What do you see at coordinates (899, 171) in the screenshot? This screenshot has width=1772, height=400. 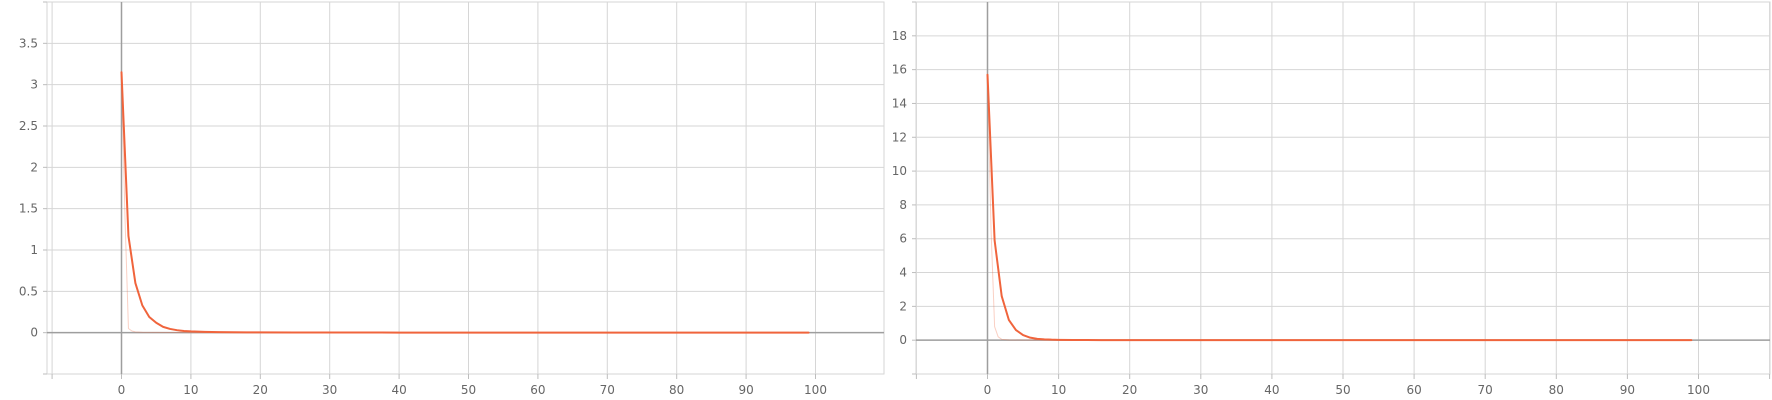 I see `y-tick-label: 10` at bounding box center [899, 171].